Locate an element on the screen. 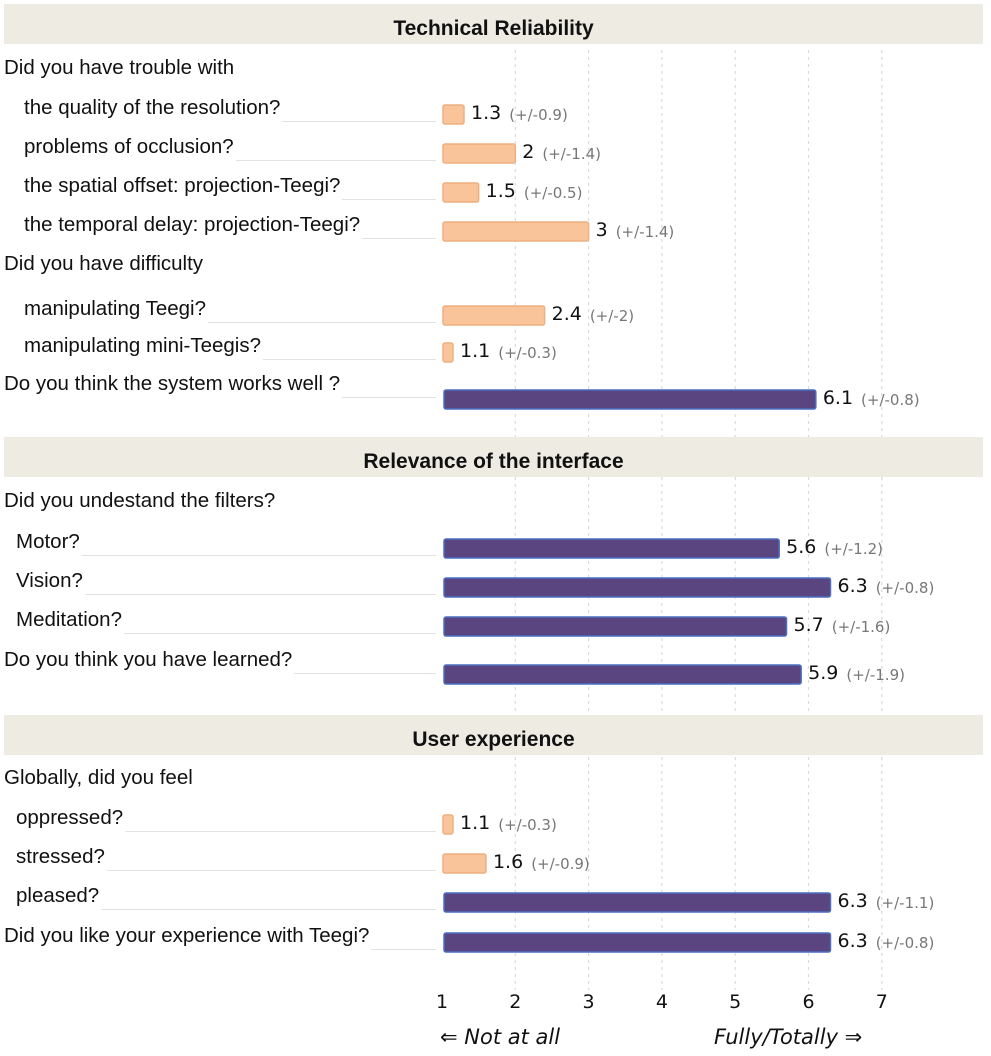  x-tick-label: 1 is located at coordinates (442, 1002).